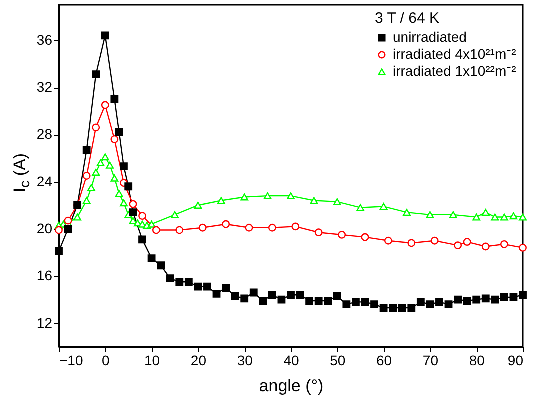 The image size is (539, 404). Describe the element at coordinates (430, 37) in the screenshot. I see `legend-label: unirradiated` at that location.